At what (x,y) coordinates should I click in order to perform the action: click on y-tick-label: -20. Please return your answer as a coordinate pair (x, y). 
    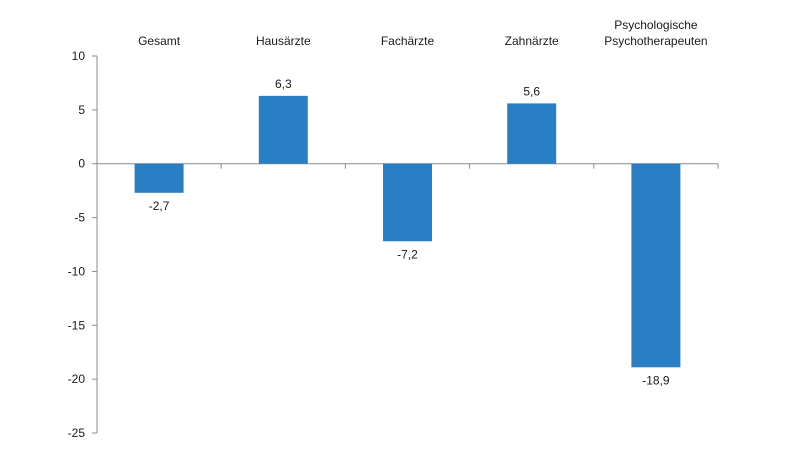
    Looking at the image, I should click on (77, 379).